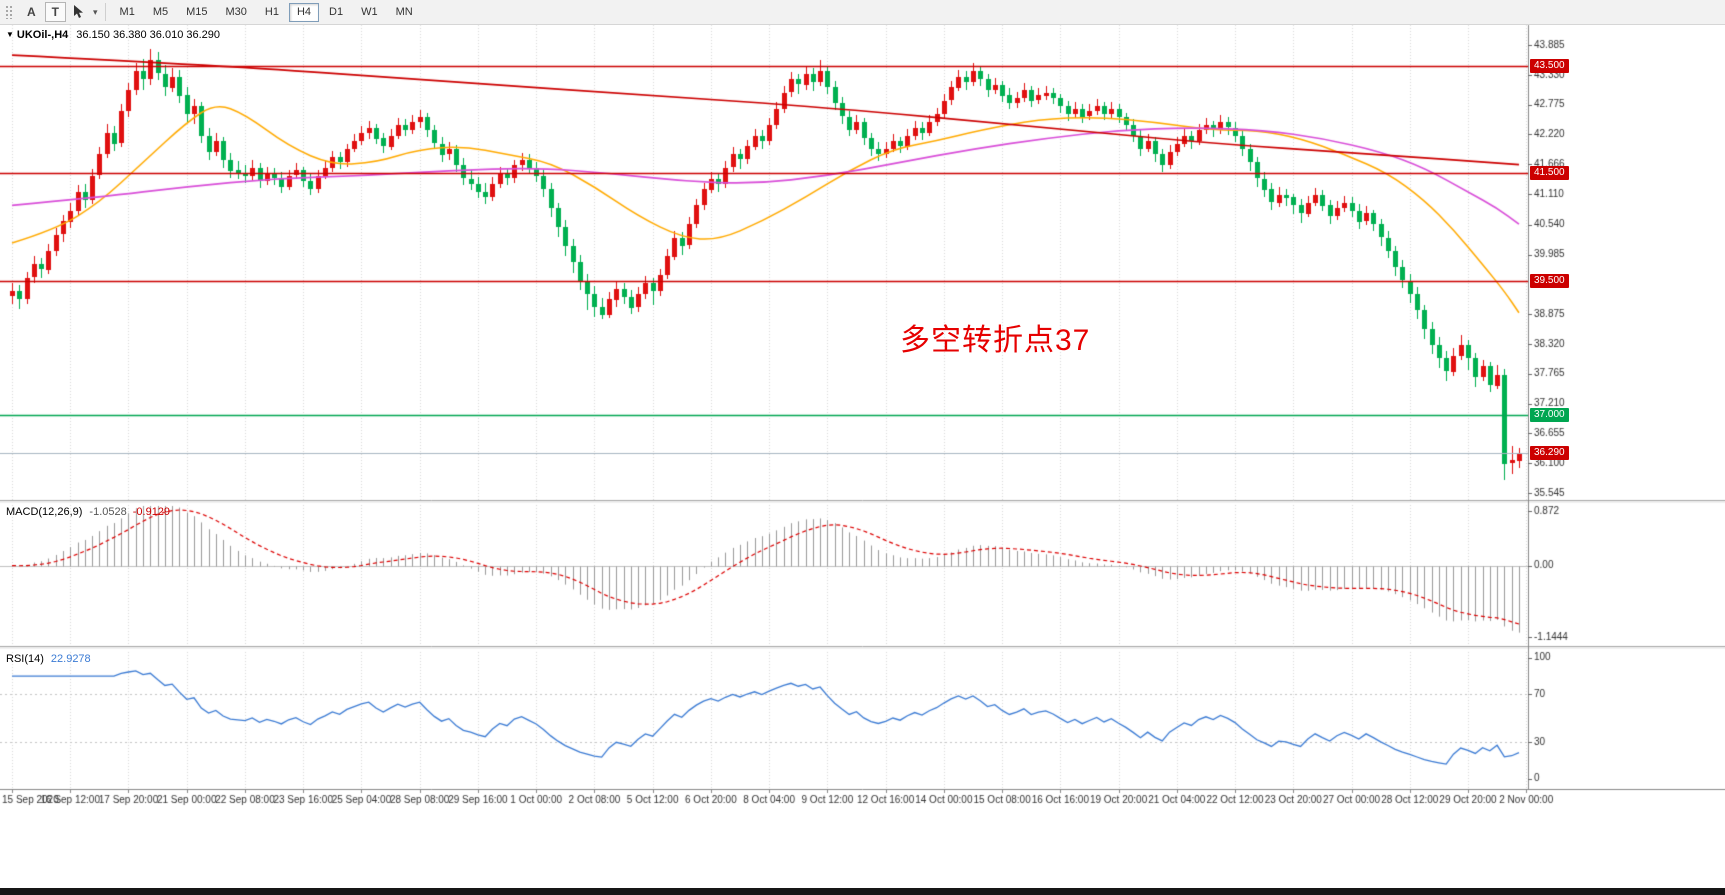  I want to click on chart-ohlc-values: 36.150 36.380 36.010 36.290, so click(148, 35).